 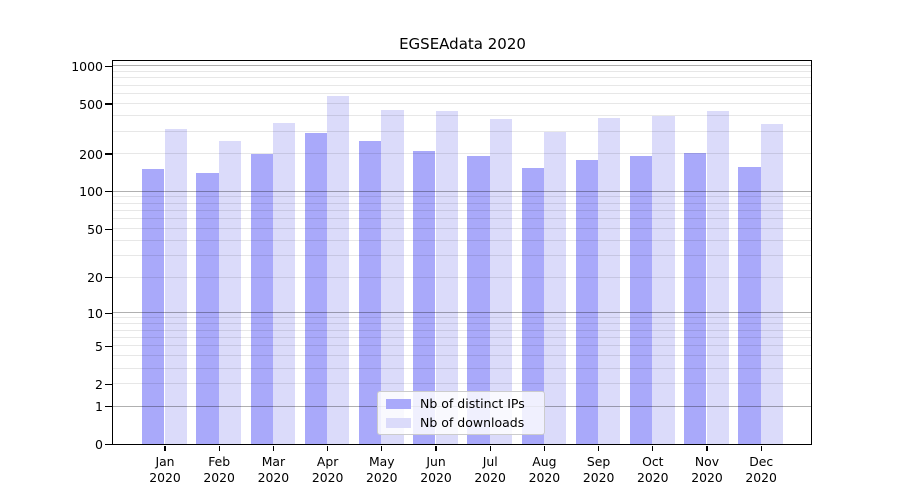 I want to click on bar-oct-distinct-ips, so click(x=641, y=300).